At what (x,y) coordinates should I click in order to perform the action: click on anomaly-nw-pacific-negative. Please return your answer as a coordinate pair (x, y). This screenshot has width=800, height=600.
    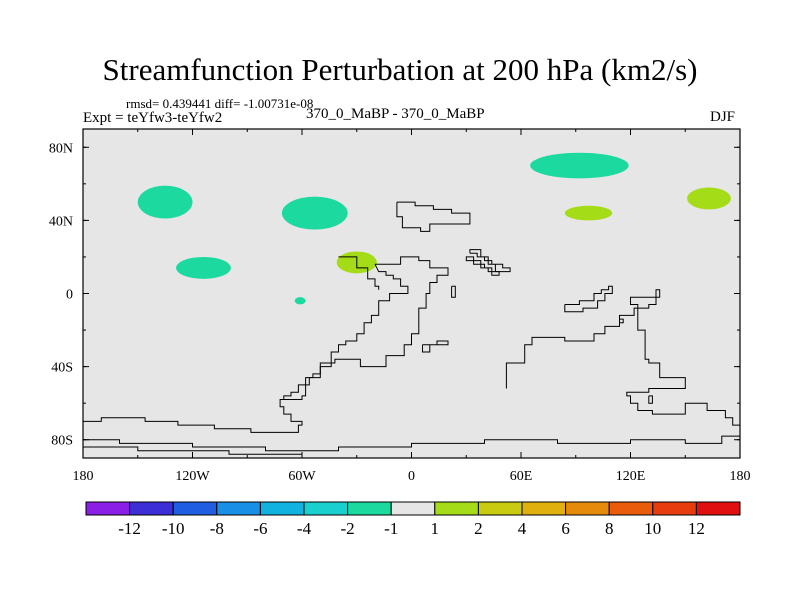
    Looking at the image, I should click on (165, 202).